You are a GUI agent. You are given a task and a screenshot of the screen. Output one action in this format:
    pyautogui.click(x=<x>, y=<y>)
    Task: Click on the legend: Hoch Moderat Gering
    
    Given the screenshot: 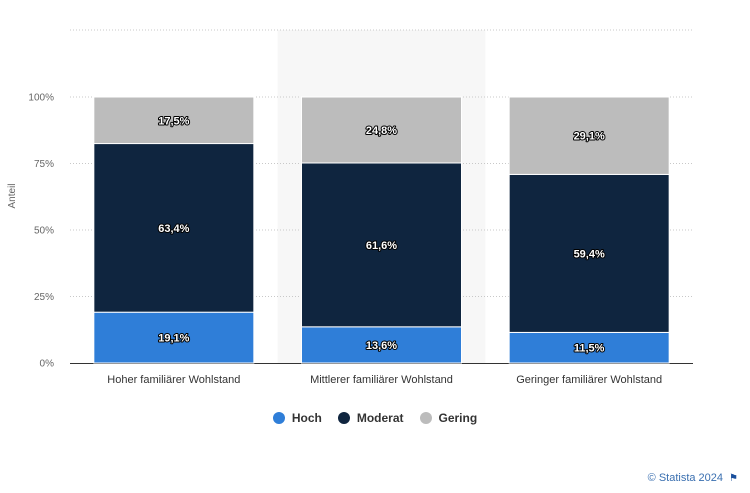 What is the action you would take?
    pyautogui.click(x=375, y=418)
    